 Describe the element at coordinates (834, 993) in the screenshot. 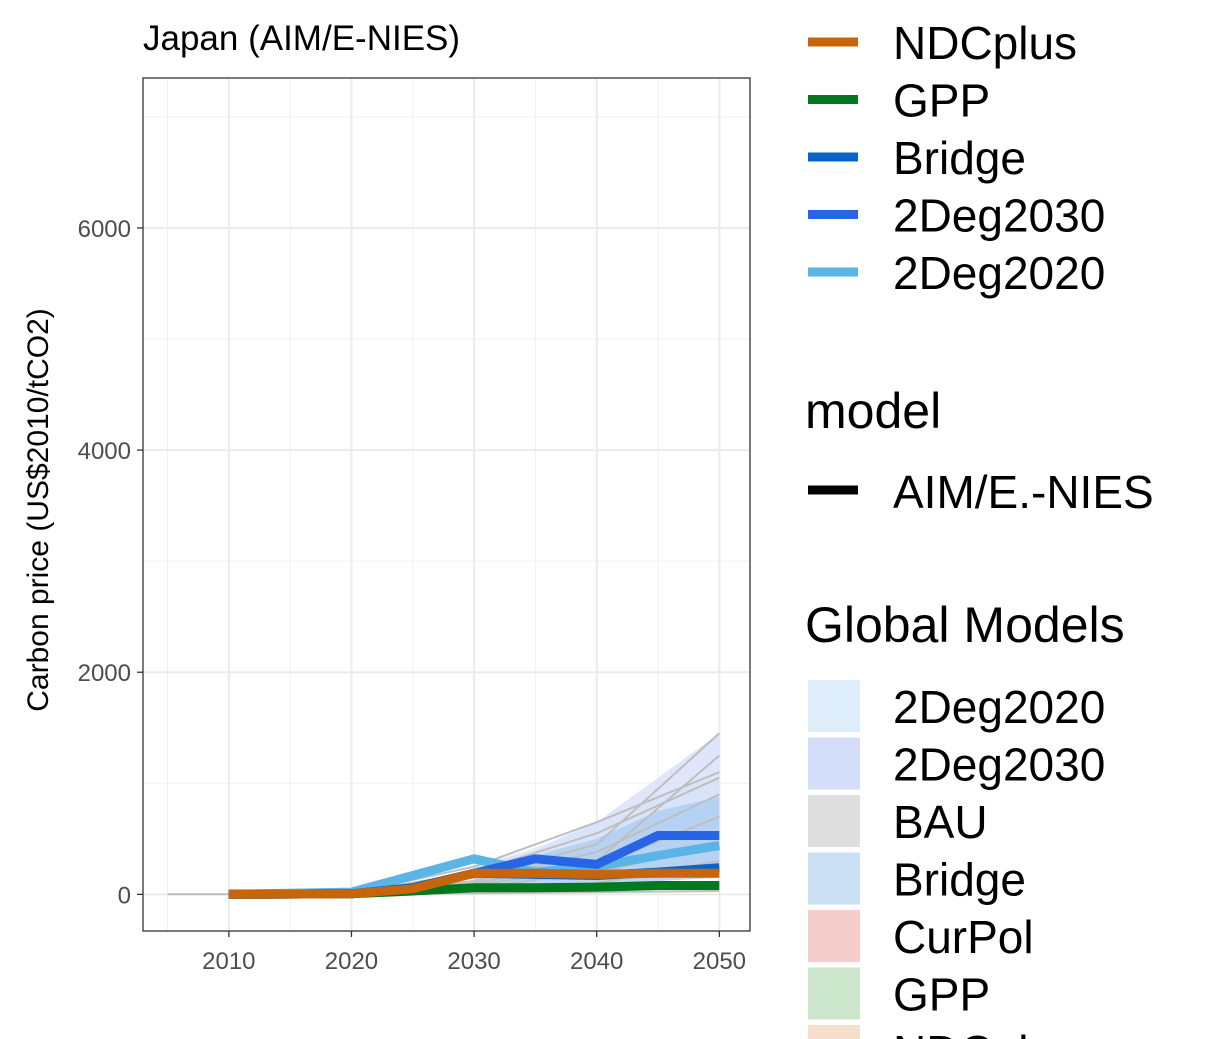

I see `legend-swatch-gpp` at that location.